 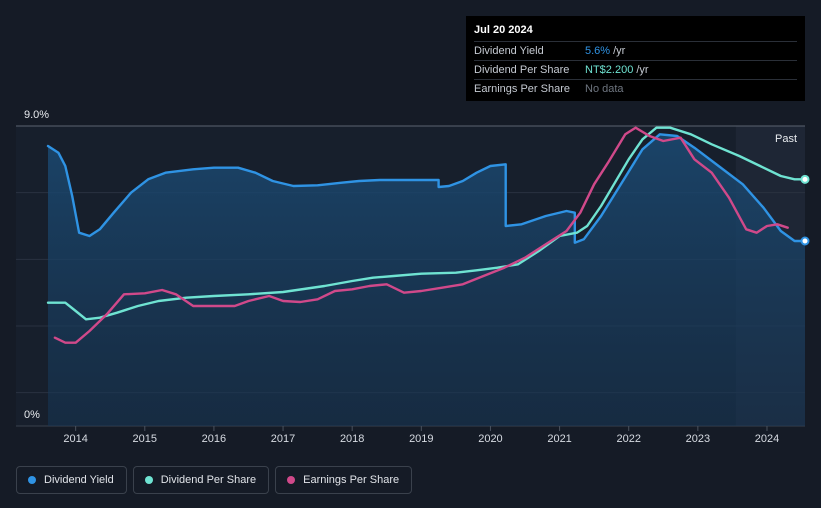 I want to click on y-tick-label: 0%, so click(x=32, y=415).